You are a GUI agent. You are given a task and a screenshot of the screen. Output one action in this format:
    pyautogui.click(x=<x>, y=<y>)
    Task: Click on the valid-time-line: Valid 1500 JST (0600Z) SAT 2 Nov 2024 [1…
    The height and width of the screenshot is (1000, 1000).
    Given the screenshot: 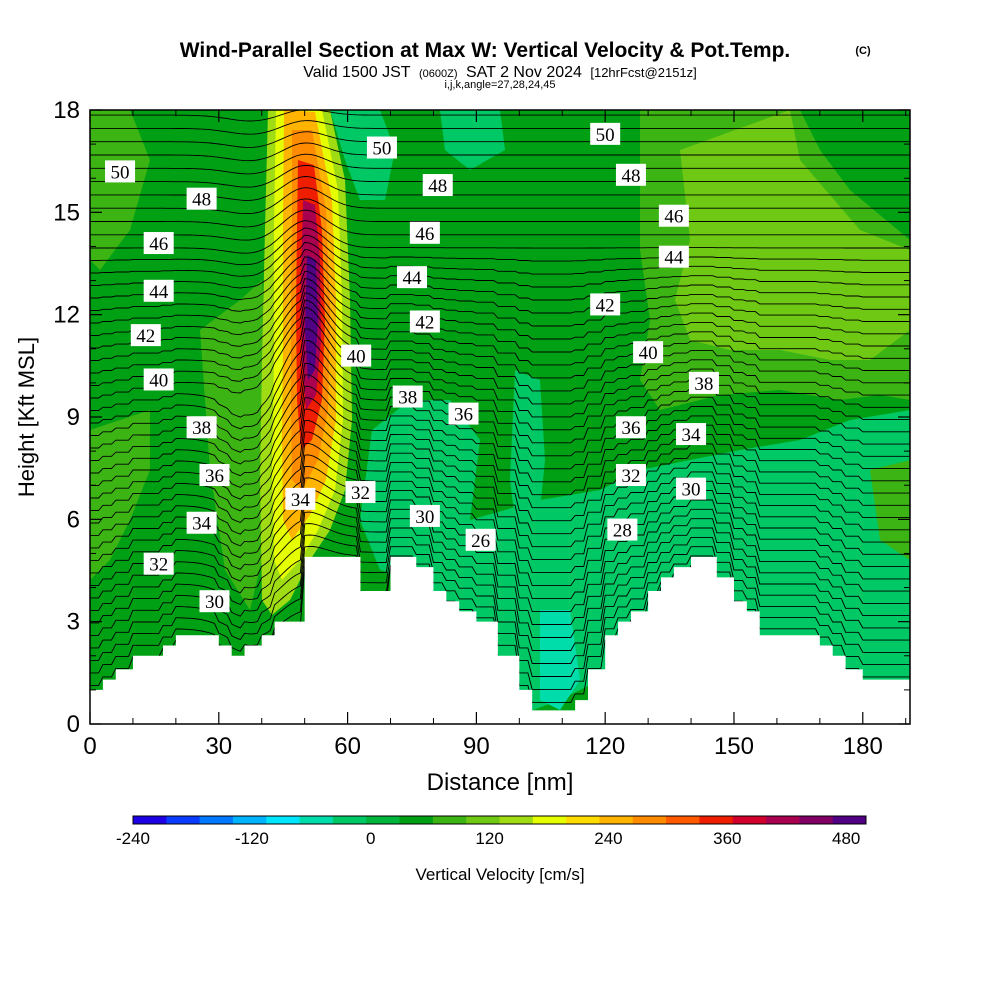 What is the action you would take?
    pyautogui.click(x=500, y=72)
    